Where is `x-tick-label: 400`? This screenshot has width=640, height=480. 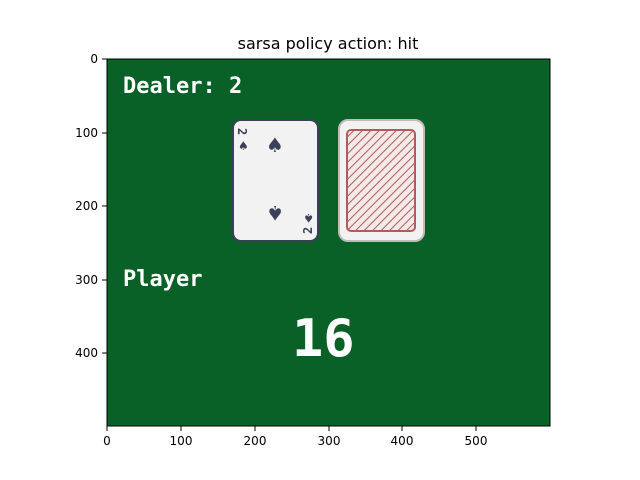
x-tick-label: 400 is located at coordinates (402, 441).